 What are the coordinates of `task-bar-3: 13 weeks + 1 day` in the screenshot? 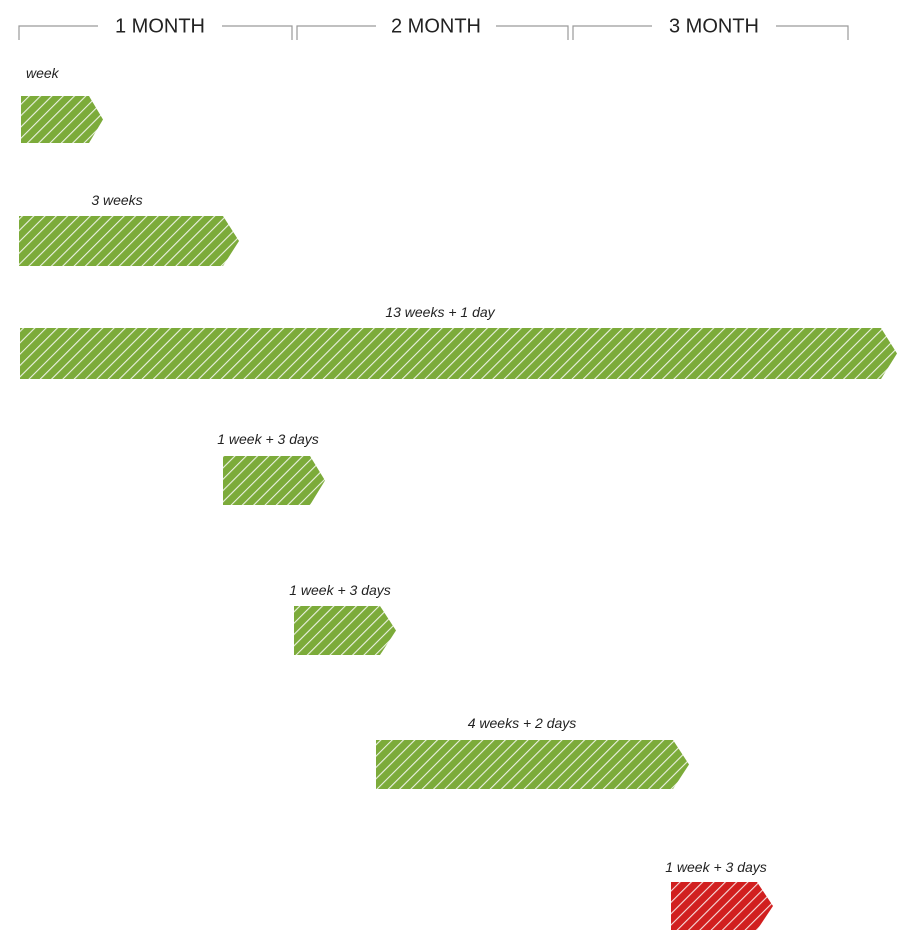 It's located at (458, 341).